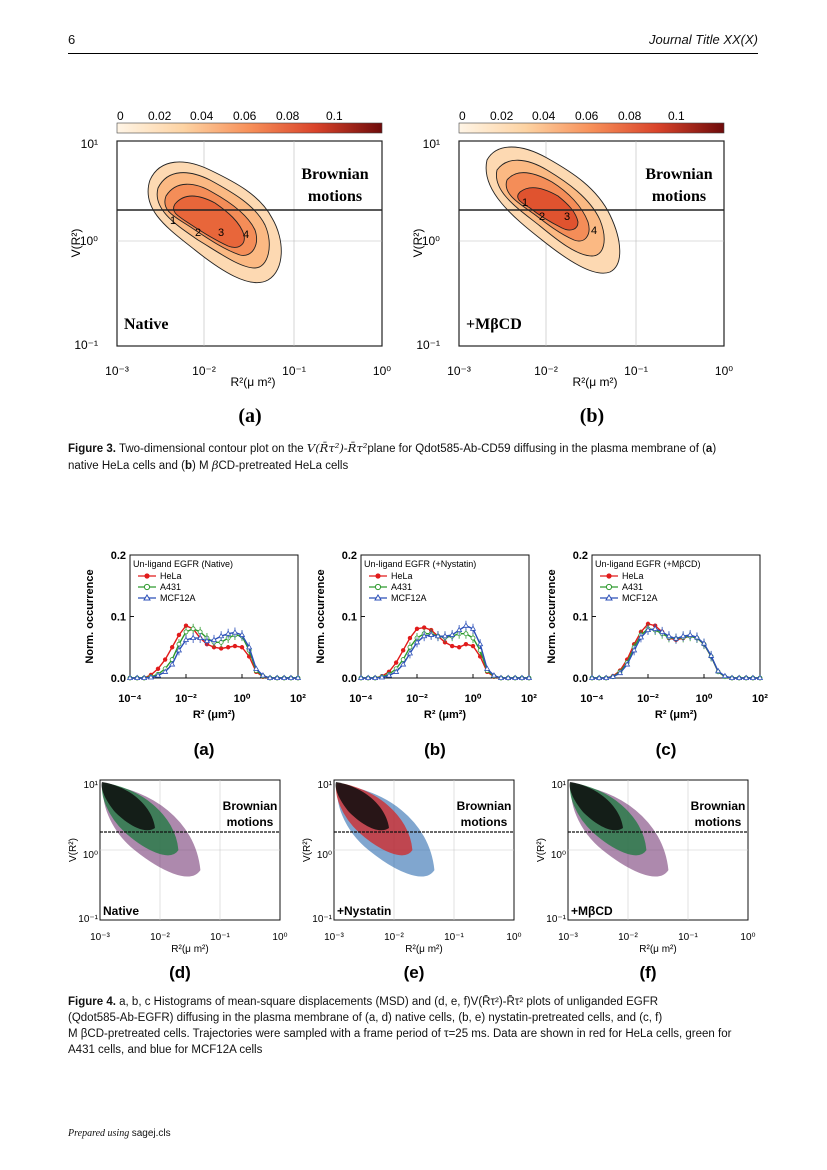 This screenshot has width=827, height=1170. Describe the element at coordinates (494, 324) in the screenshot. I see `condition-label: +MβCD` at that location.